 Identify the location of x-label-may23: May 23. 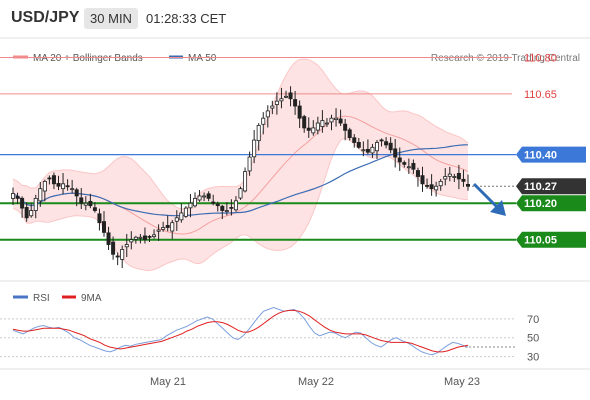
(462, 382).